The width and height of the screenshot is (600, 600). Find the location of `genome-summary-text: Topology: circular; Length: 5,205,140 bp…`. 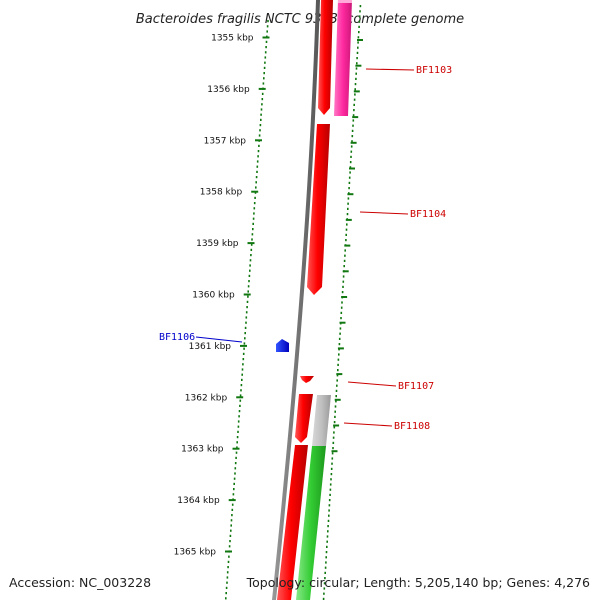

genome-summary-text: Topology: circular; Length: 5,205,140 bp… is located at coordinates (418, 582).